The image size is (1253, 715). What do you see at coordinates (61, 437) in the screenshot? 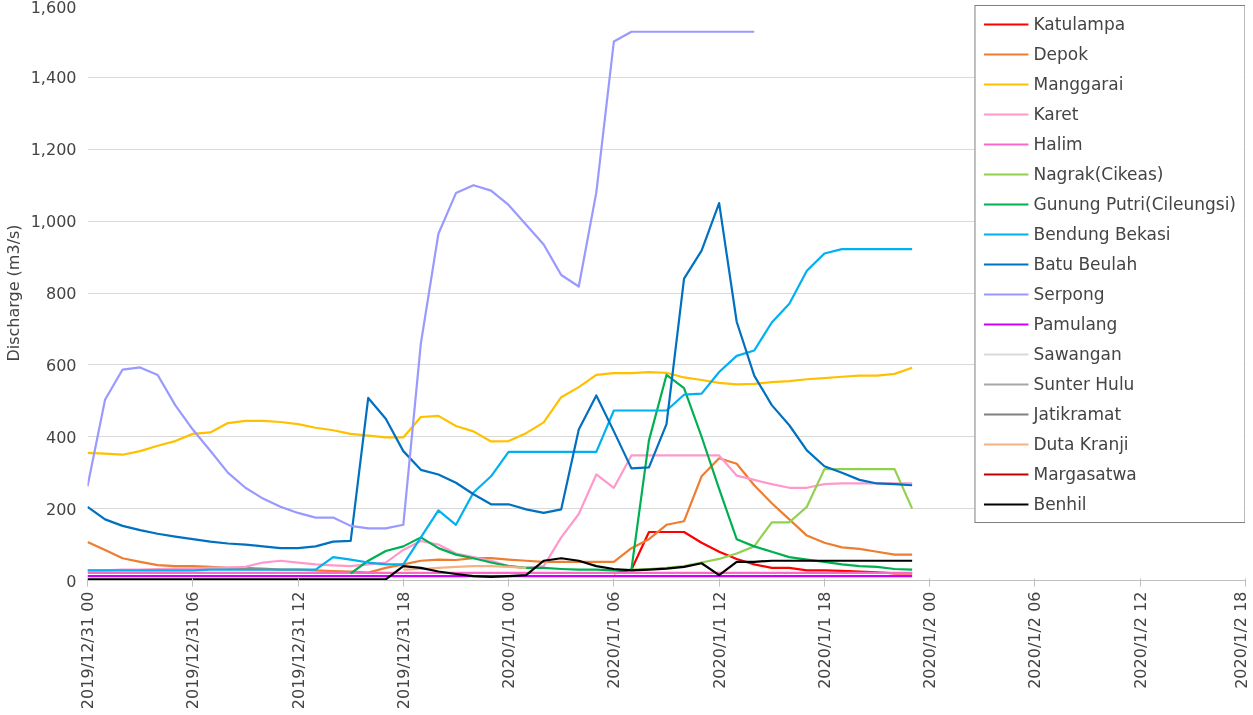
I see `y-tick-label: 400` at bounding box center [61, 437].